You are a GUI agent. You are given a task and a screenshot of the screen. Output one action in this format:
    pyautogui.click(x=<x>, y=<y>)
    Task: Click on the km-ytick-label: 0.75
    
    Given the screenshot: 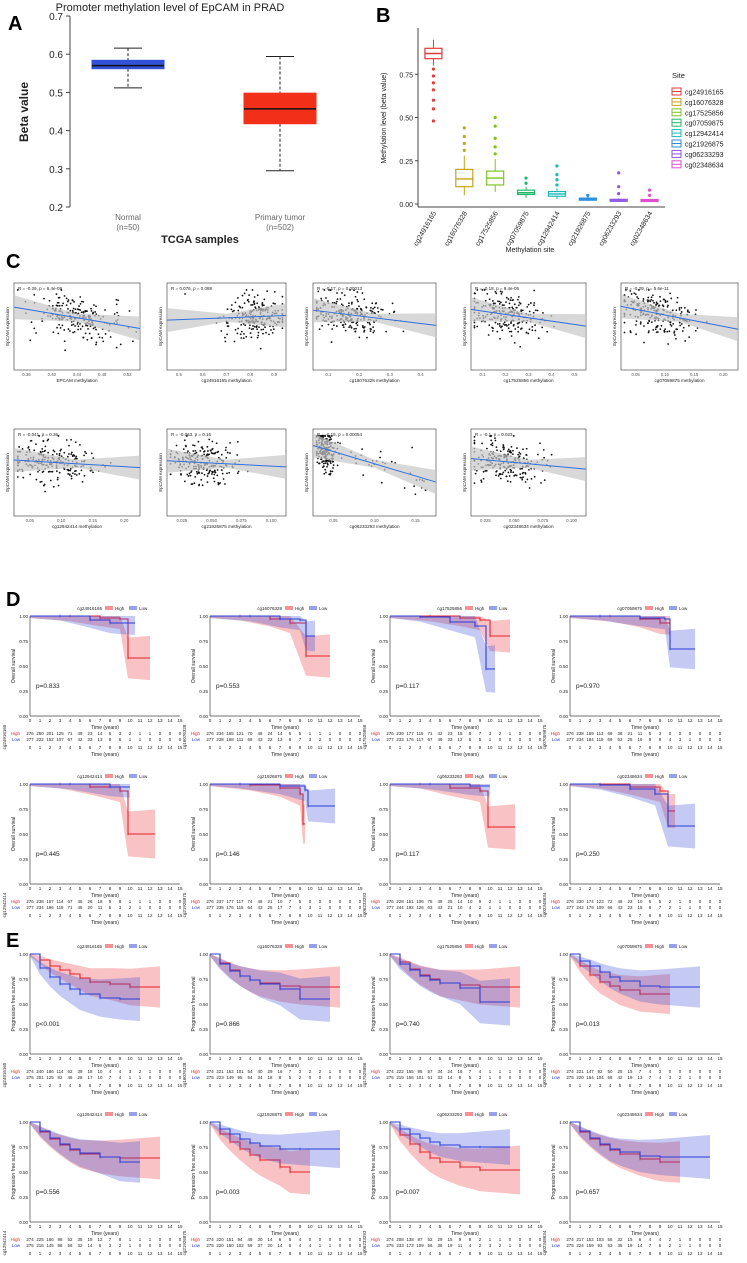 What is the action you would take?
    pyautogui.click(x=383, y=641)
    